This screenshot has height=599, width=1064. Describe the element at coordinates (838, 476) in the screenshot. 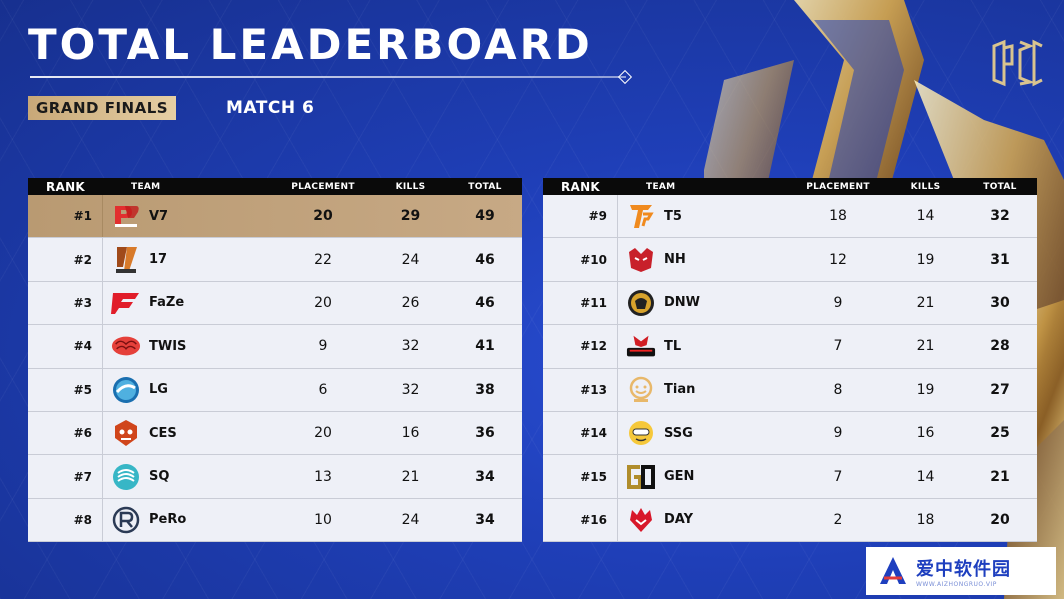

I see `placement-cell: 7` at that location.